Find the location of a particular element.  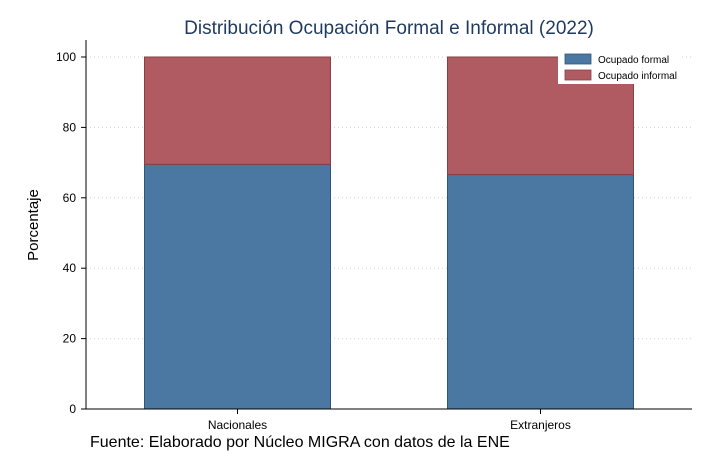

legend-label-formal: Ocupado formal is located at coordinates (633, 60).